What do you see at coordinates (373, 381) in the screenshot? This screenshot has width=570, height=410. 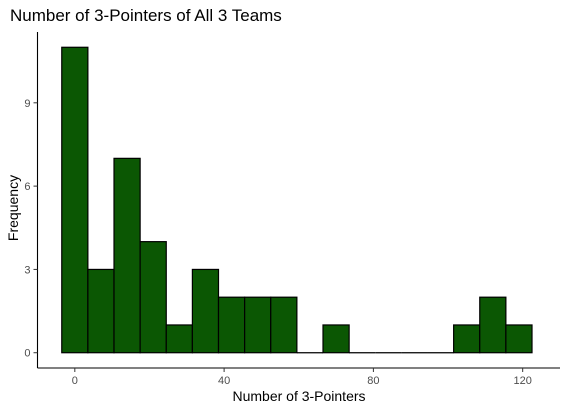 I see `x-tick-label: 80` at bounding box center [373, 381].